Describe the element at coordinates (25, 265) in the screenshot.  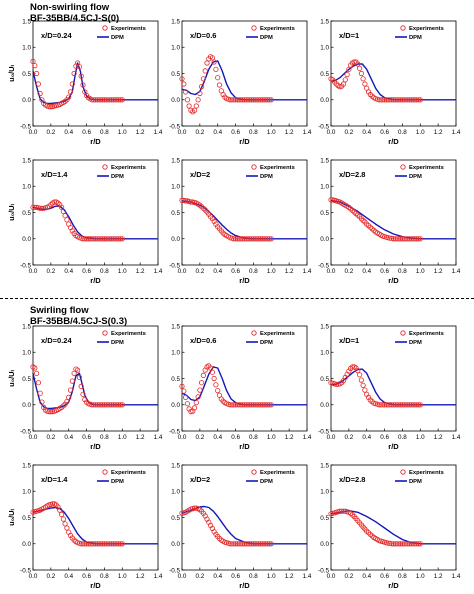
I see `y-tick-label: -0.5` at that location.